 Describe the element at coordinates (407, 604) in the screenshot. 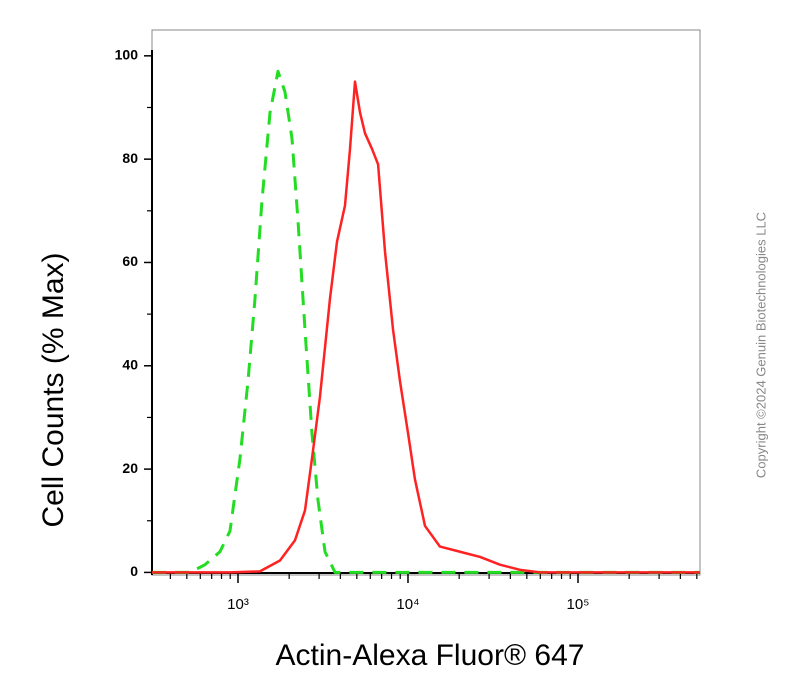

I see `x-tick-label: 10⁴` at that location.